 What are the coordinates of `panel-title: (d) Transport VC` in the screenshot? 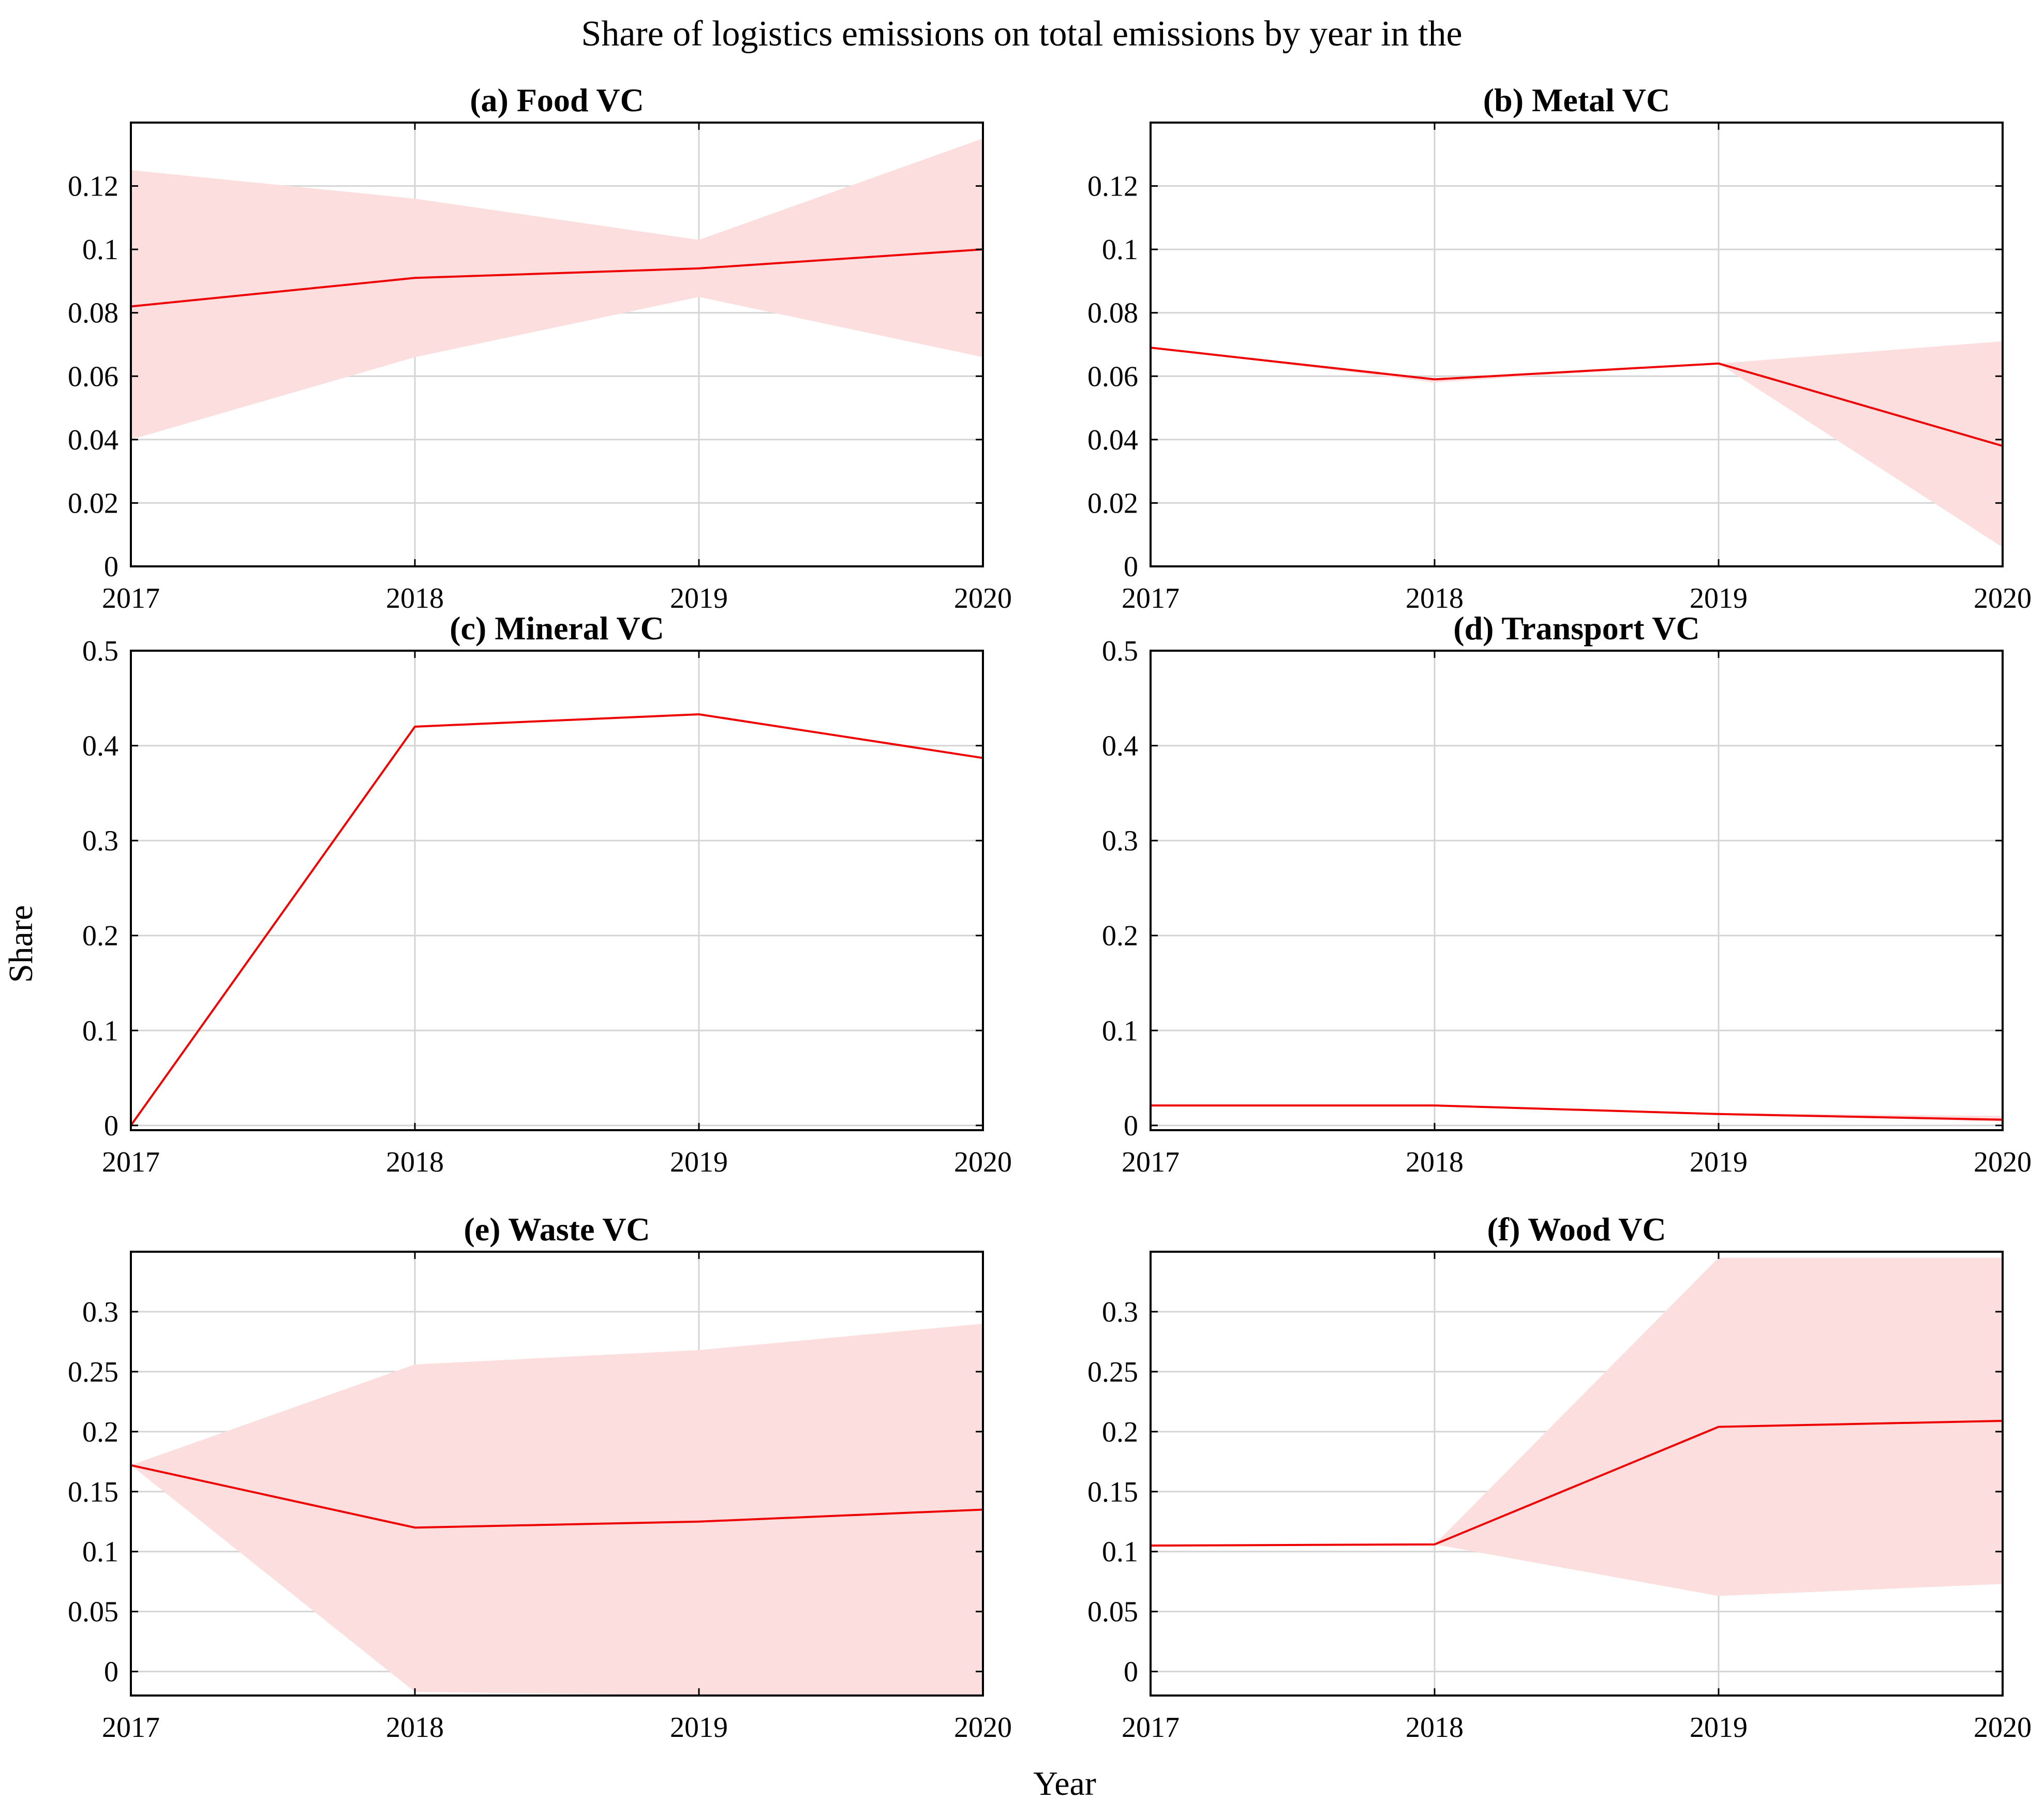 It's located at (1576, 628).